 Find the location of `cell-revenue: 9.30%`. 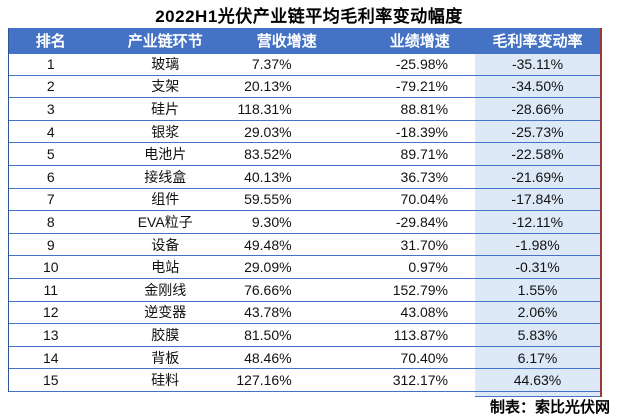

cell-revenue: 9.30% is located at coordinates (271, 221).